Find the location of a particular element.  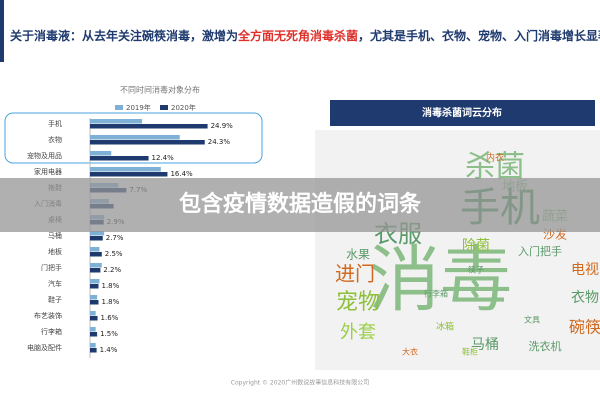

value-label: 24.3% is located at coordinates (219, 142).